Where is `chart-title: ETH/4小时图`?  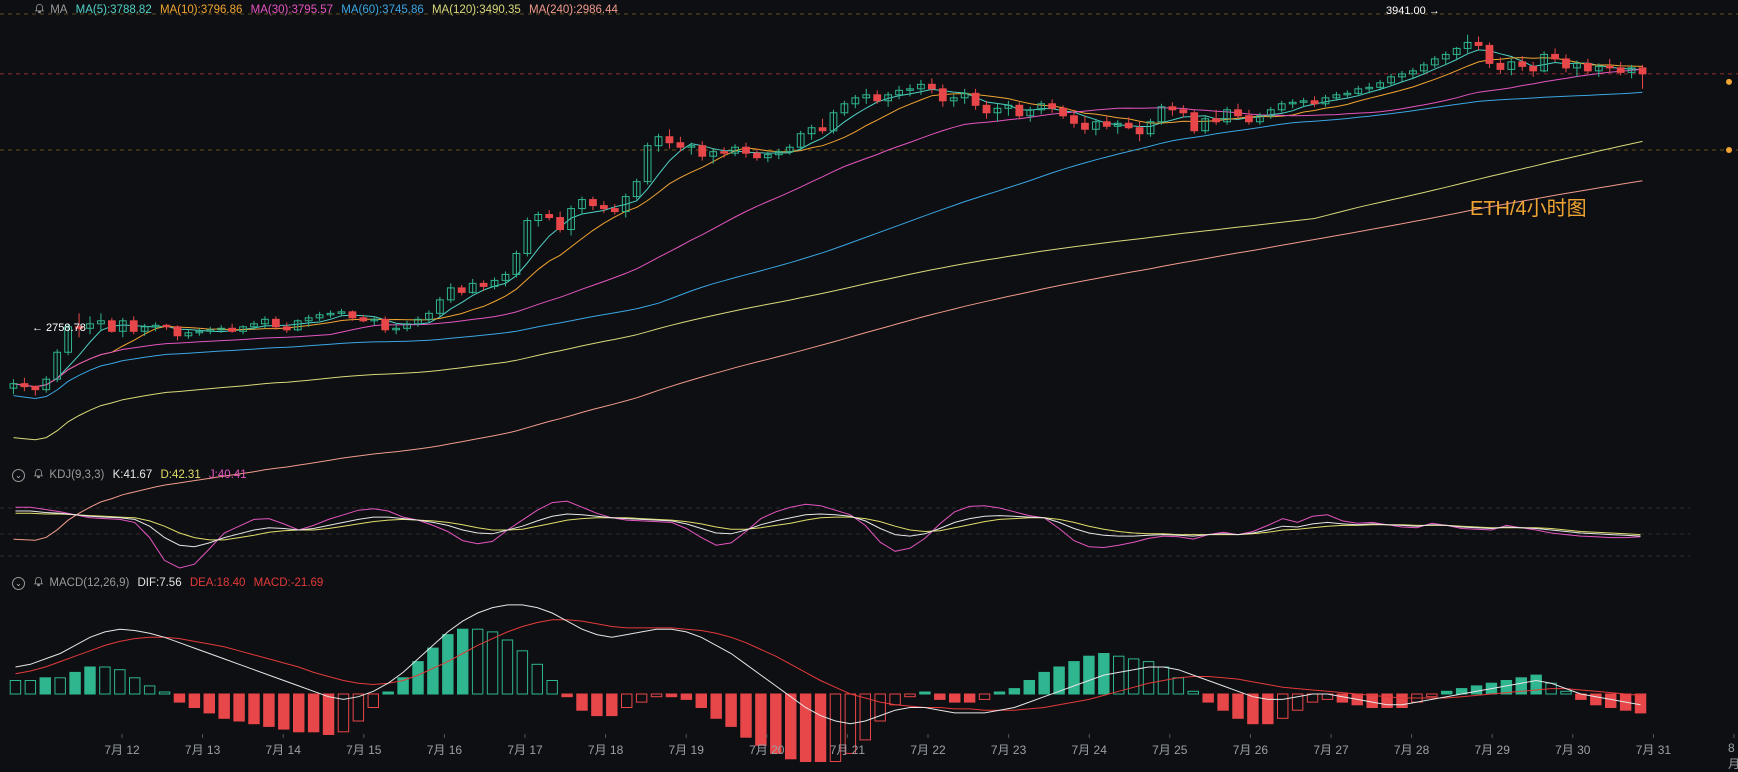 chart-title: ETH/4小时图 is located at coordinates (1528, 209).